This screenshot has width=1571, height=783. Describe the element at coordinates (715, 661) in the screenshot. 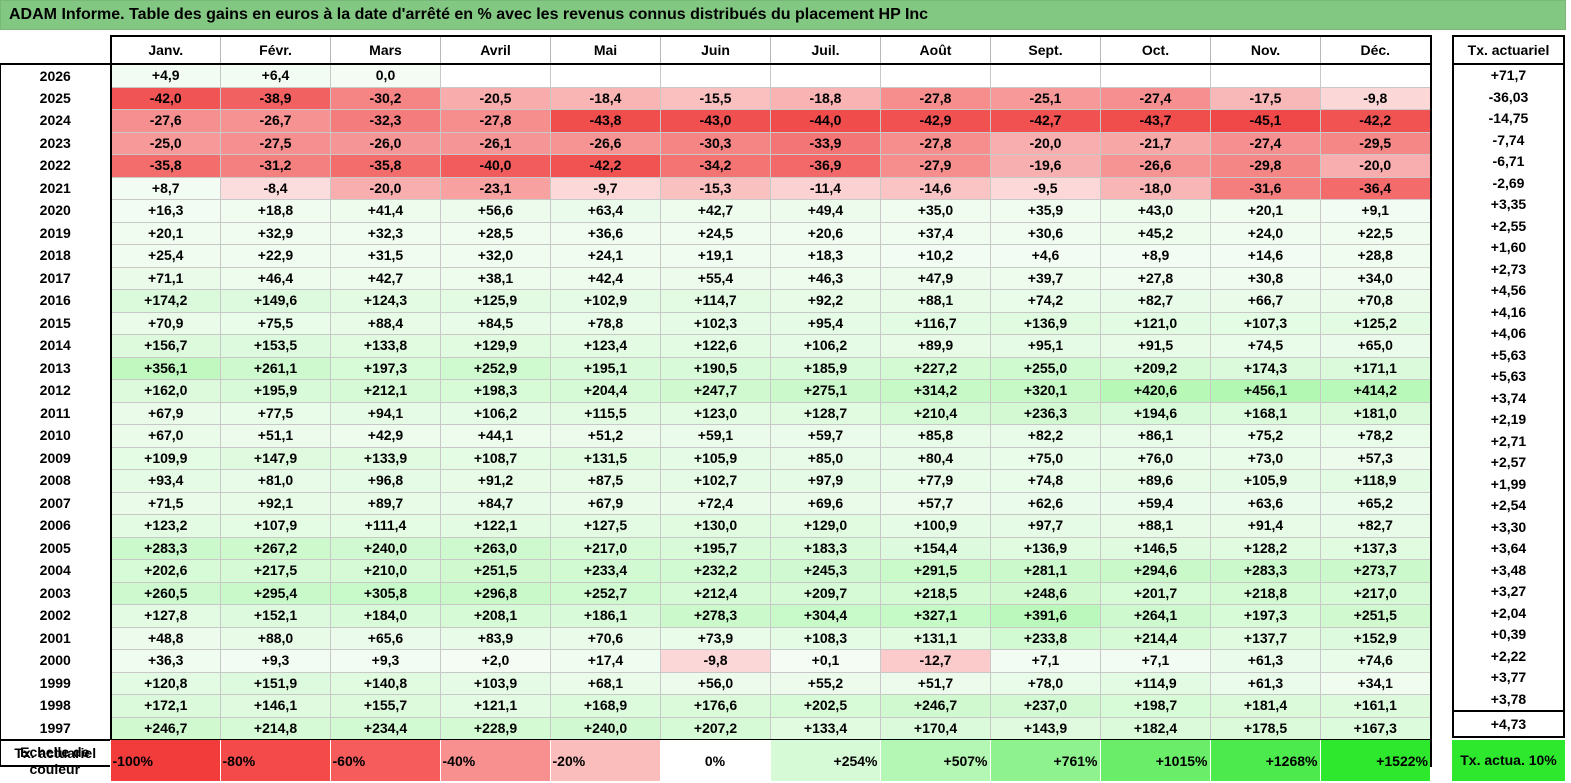

I see `gain-cell: -9,8` at that location.